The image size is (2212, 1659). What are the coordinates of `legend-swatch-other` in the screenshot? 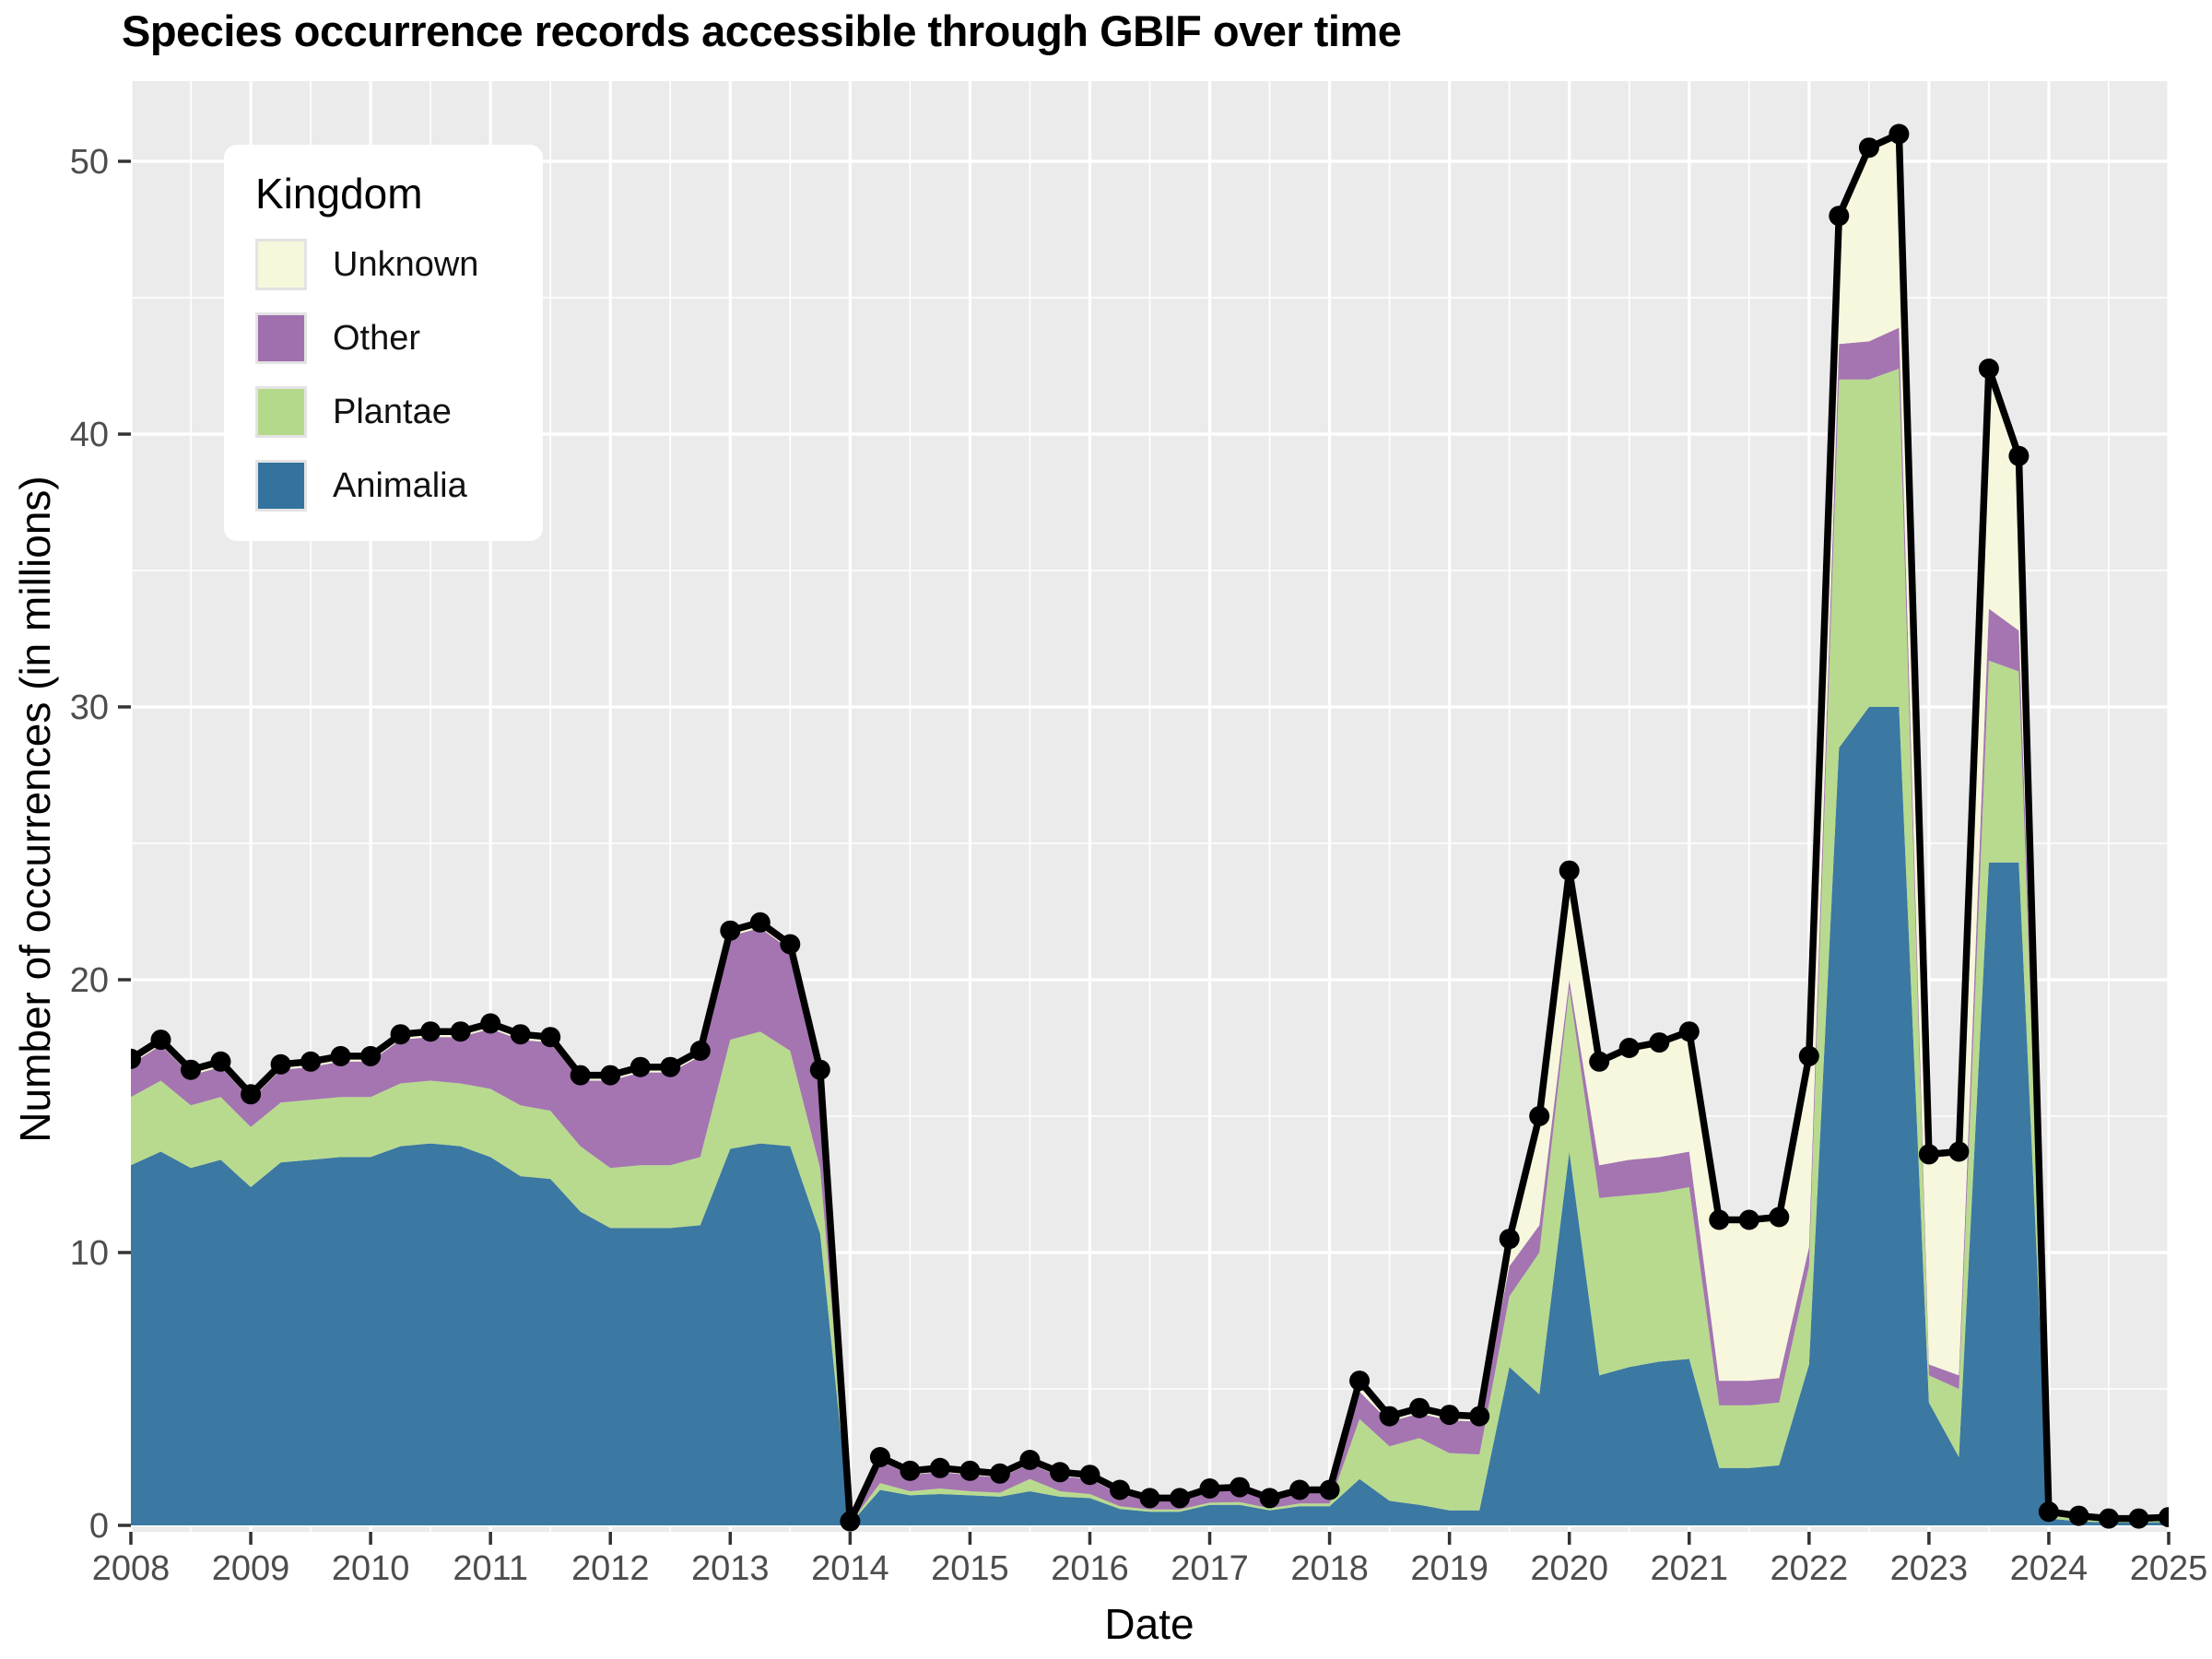 It's located at (281, 338).